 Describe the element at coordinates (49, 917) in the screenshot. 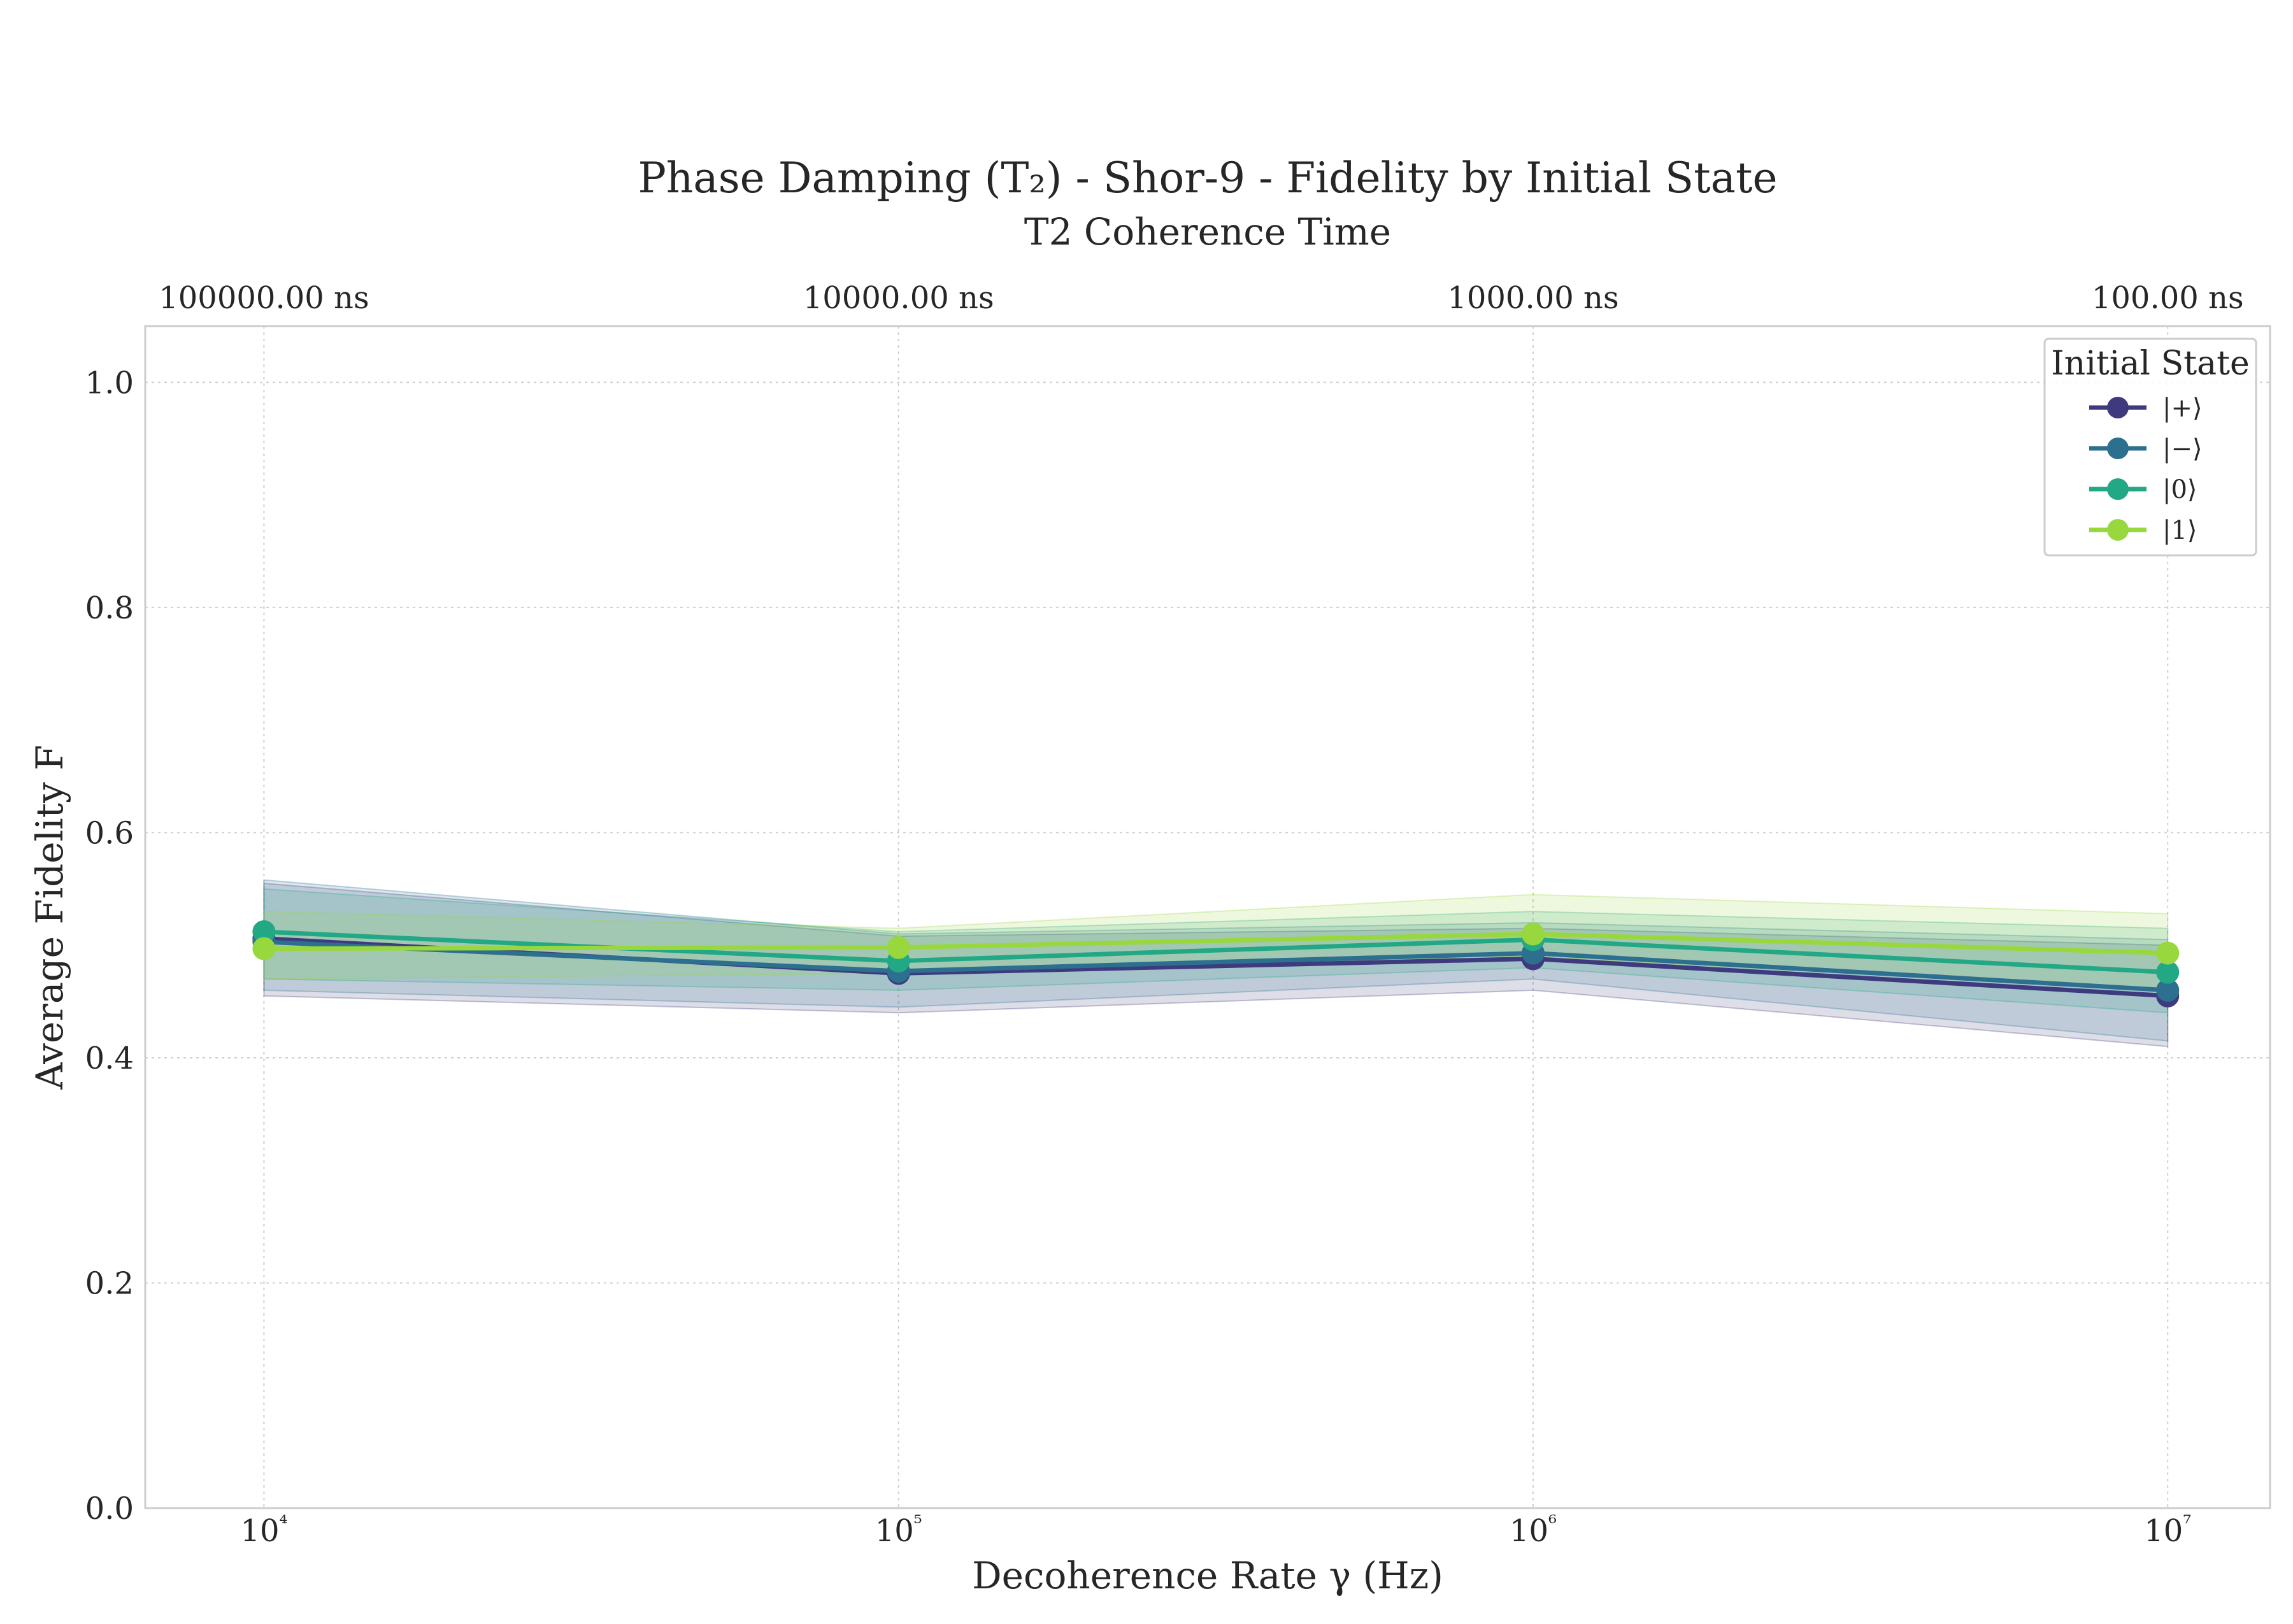

I see `y-axis-label: Average Fidelity F` at that location.